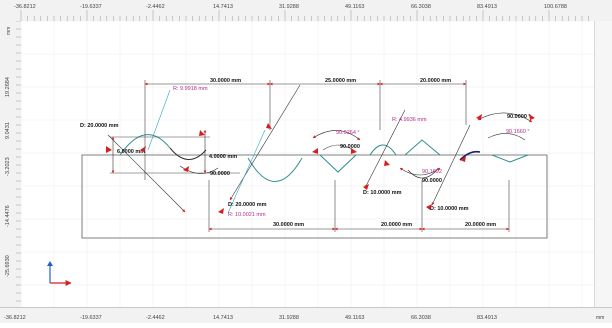  Describe the element at coordinates (421, 7) in the screenshot. I see `top-tick-6: 66.3038` at that location.